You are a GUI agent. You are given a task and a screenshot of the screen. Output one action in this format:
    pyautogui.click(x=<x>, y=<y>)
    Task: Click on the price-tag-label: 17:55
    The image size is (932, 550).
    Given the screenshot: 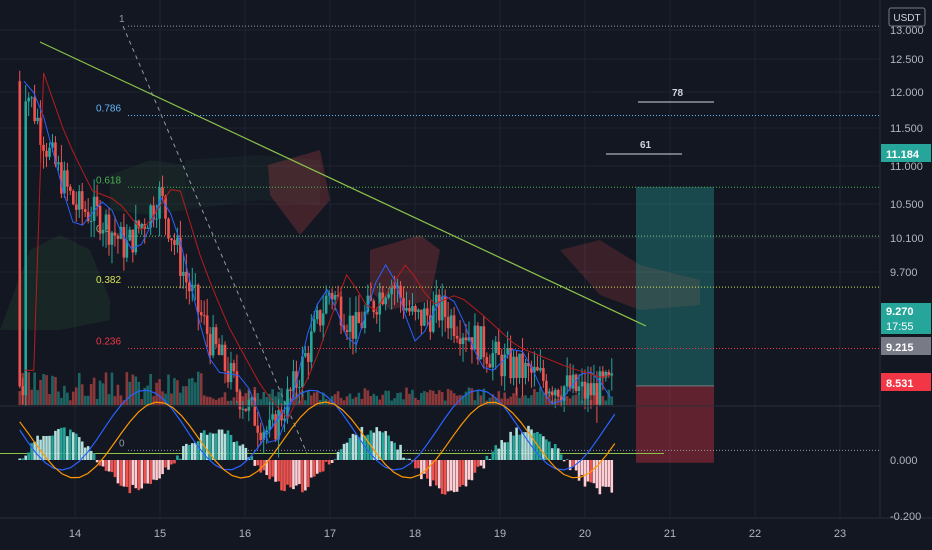 What is the action you would take?
    pyautogui.click(x=900, y=327)
    